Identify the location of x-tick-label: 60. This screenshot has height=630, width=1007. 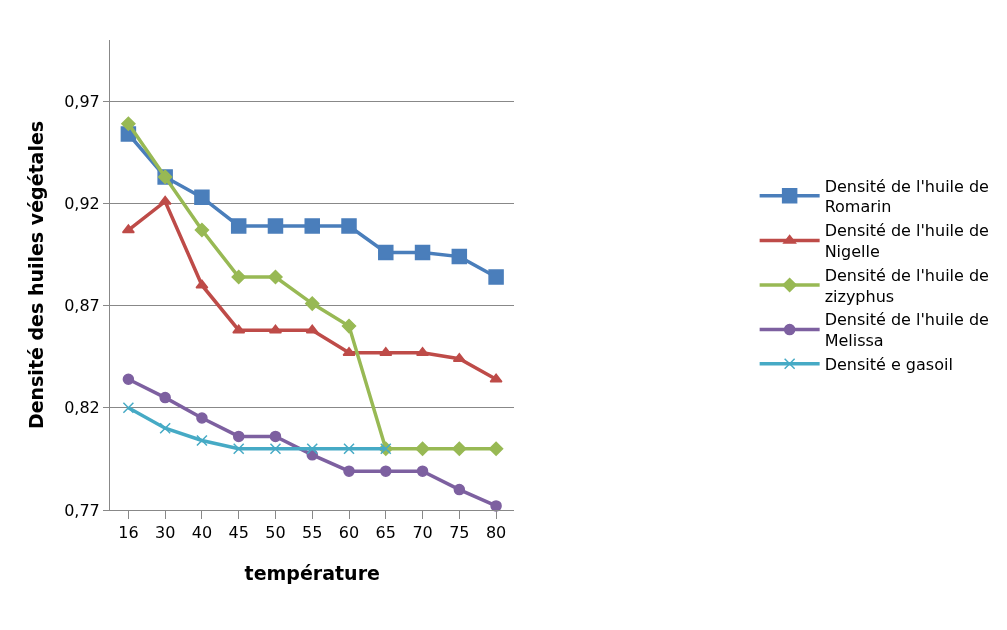
(349, 533).